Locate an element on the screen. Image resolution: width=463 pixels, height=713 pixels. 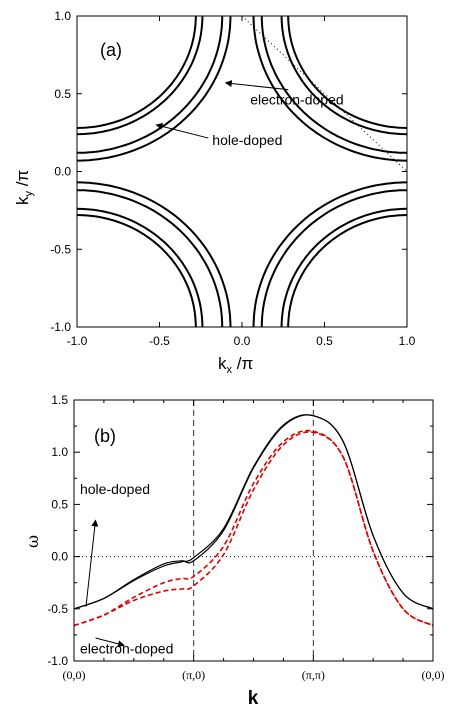
y-tick-label-a-2: 0.0 is located at coordinates (62, 172).